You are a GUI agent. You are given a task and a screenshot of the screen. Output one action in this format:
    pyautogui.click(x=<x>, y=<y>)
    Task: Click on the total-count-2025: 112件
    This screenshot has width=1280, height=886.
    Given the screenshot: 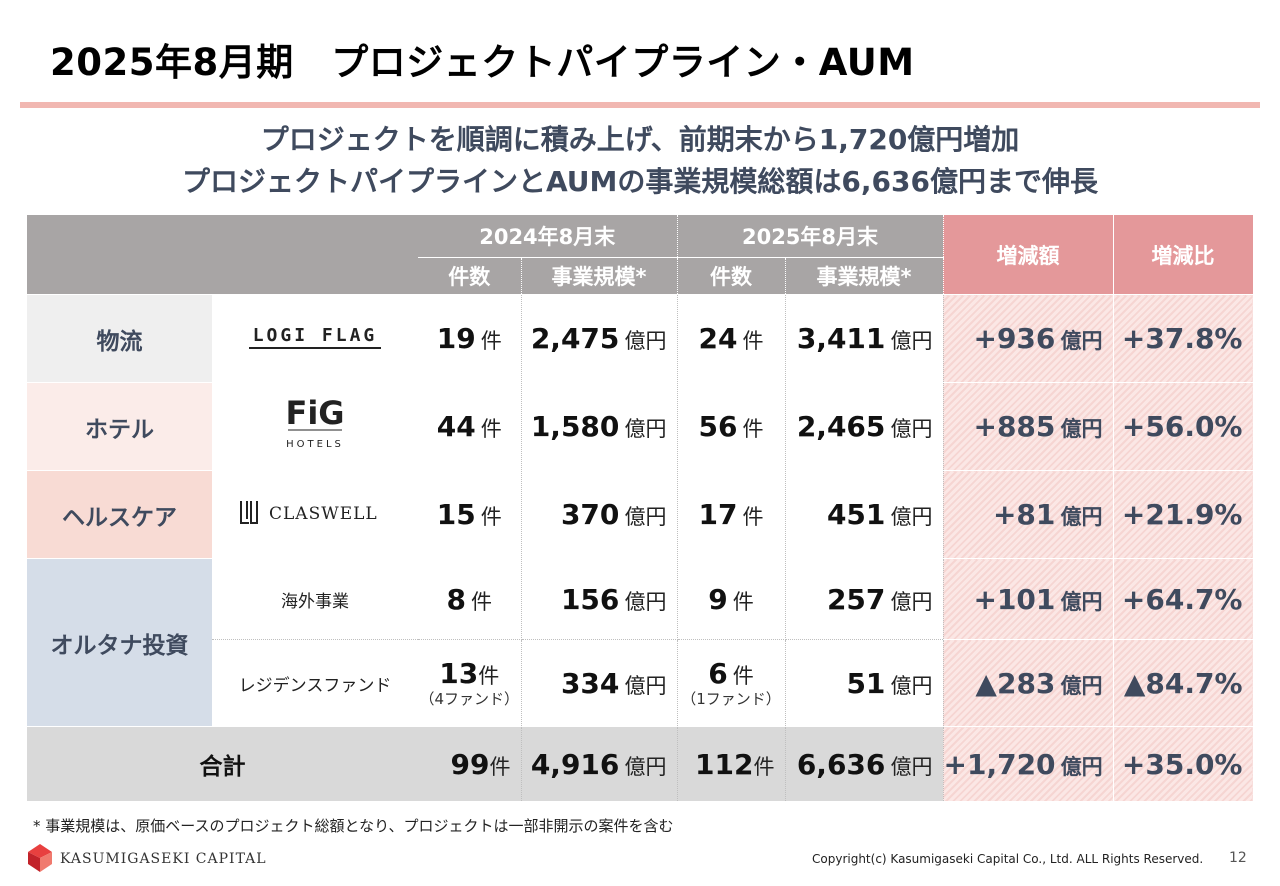 What is the action you would take?
    pyautogui.click(x=731, y=764)
    